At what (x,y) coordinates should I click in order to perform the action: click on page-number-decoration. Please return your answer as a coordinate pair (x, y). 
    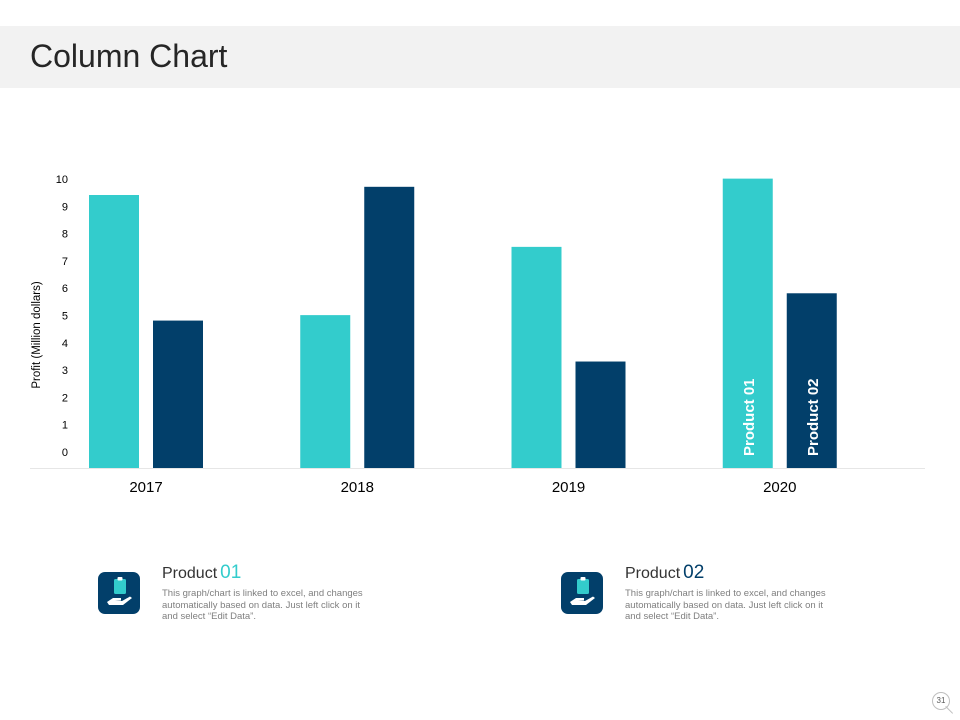
    Looking at the image, I should click on (949, 710).